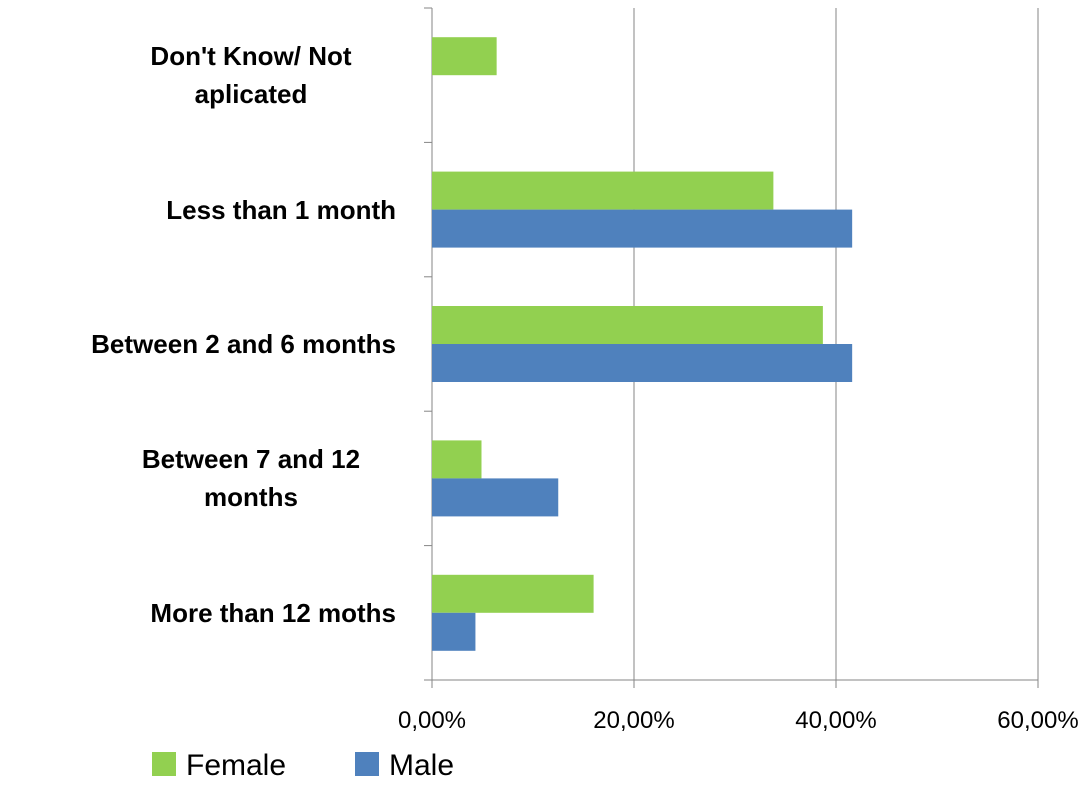  I want to click on y-tick-label: Between 7 and 12 months, so click(251, 478).